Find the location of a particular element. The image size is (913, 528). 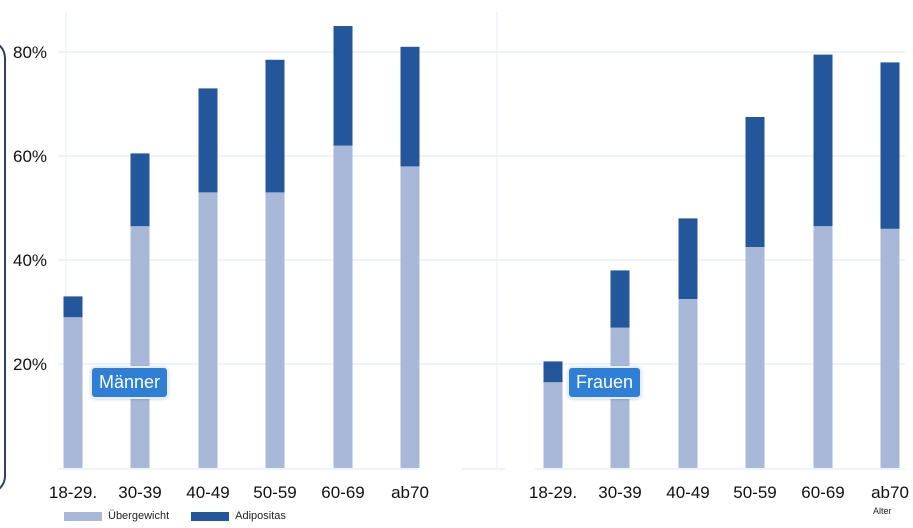

legend-label-uebergewicht: Übergewicht is located at coordinates (139, 516).